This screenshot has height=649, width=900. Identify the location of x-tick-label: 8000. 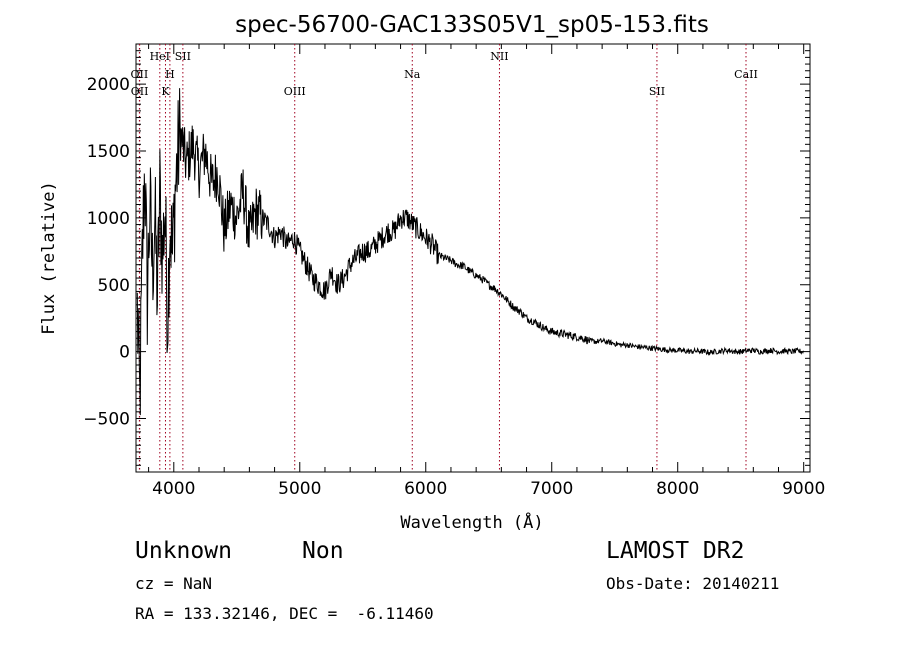
(677, 489).